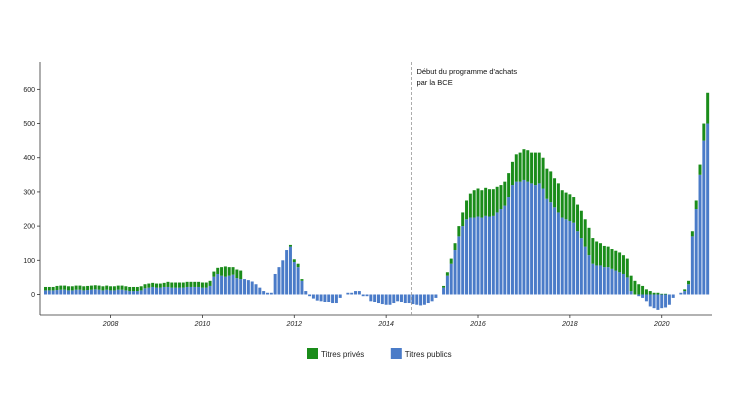 The width and height of the screenshot is (730, 410). What do you see at coordinates (428, 354) in the screenshot?
I see `legend-label: Titres publics` at bounding box center [428, 354].